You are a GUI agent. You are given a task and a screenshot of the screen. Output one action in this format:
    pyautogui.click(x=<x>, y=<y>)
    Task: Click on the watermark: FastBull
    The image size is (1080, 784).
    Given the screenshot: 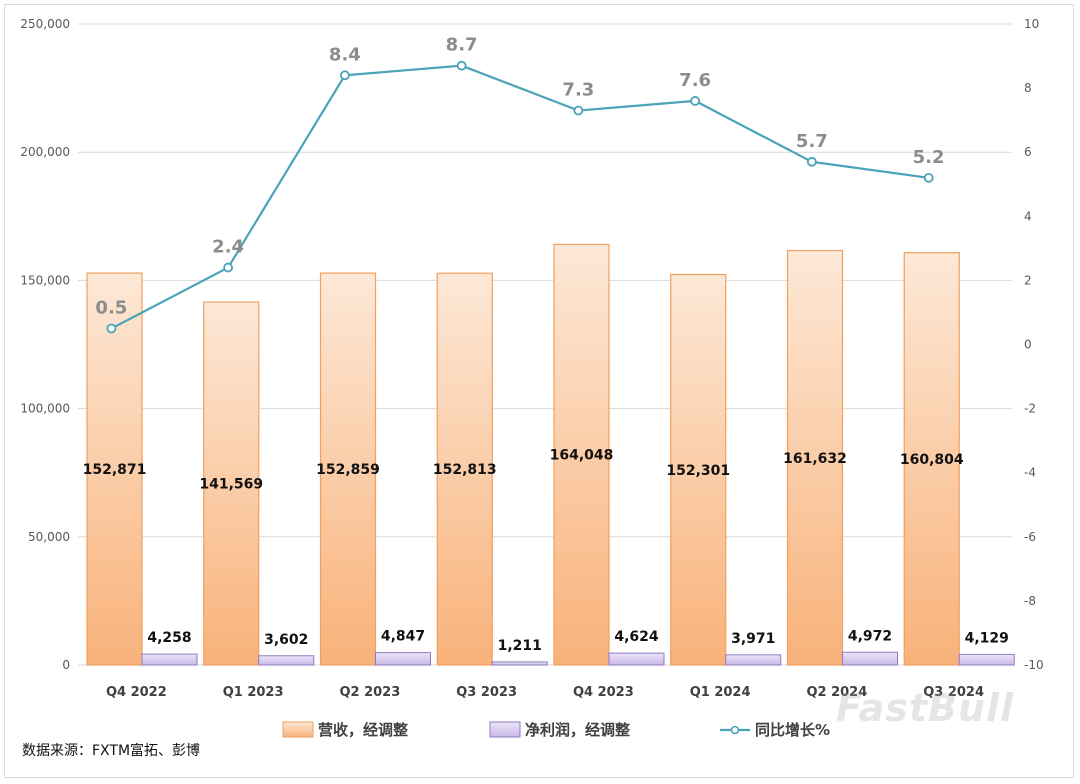 What is the action you would take?
    pyautogui.click(x=925, y=708)
    